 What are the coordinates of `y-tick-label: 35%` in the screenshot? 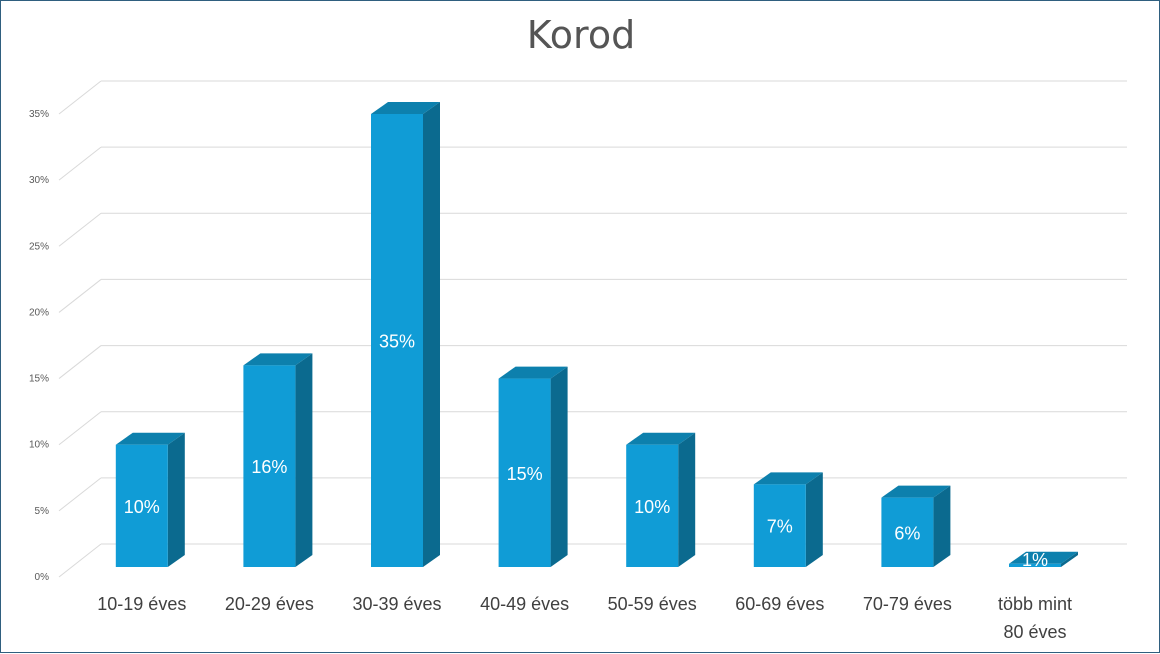 It's located at (39, 114).